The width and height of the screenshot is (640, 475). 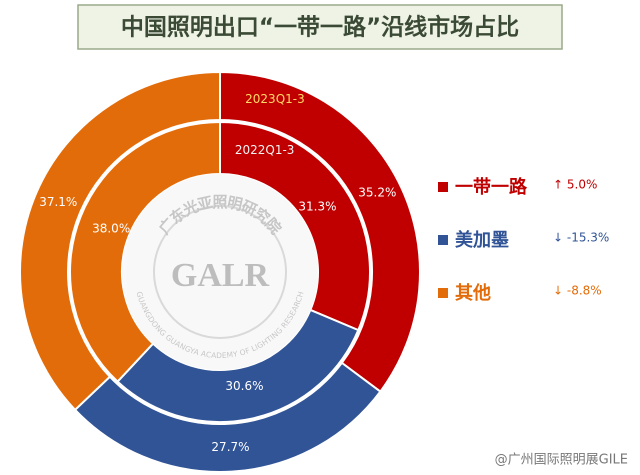 What do you see at coordinates (275, 99) in the screenshot?
I see `ring-label: 2023Q1-3` at bounding box center [275, 99].